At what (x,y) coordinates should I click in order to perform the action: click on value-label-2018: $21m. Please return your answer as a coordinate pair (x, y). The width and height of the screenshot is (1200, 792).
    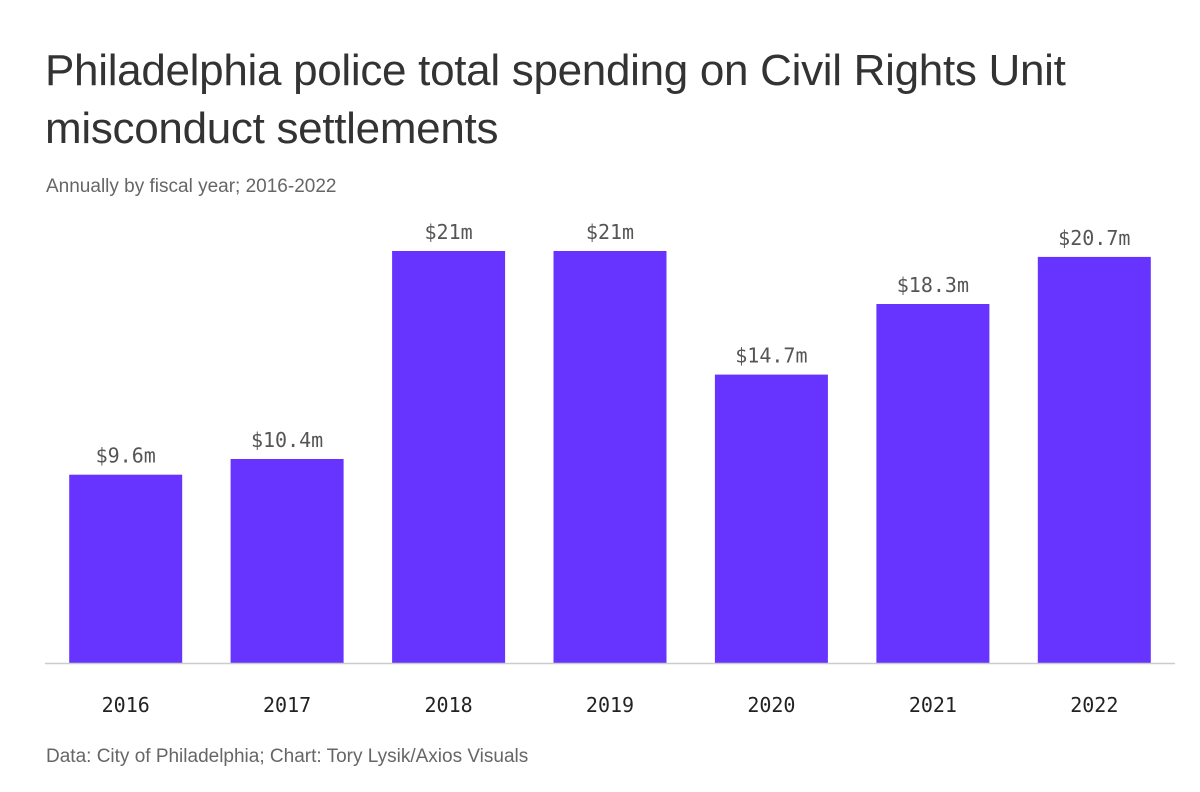
    Looking at the image, I should click on (449, 232).